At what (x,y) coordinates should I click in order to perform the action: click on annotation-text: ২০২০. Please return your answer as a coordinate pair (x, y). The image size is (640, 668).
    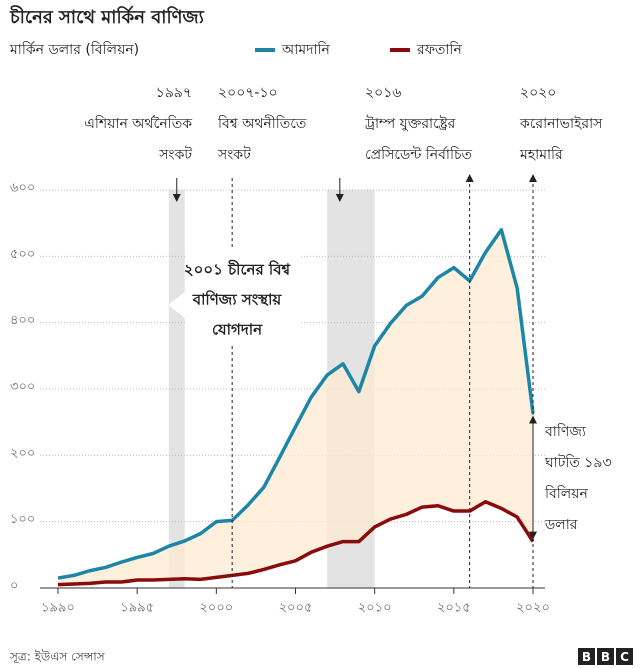
    Looking at the image, I should click on (538, 93).